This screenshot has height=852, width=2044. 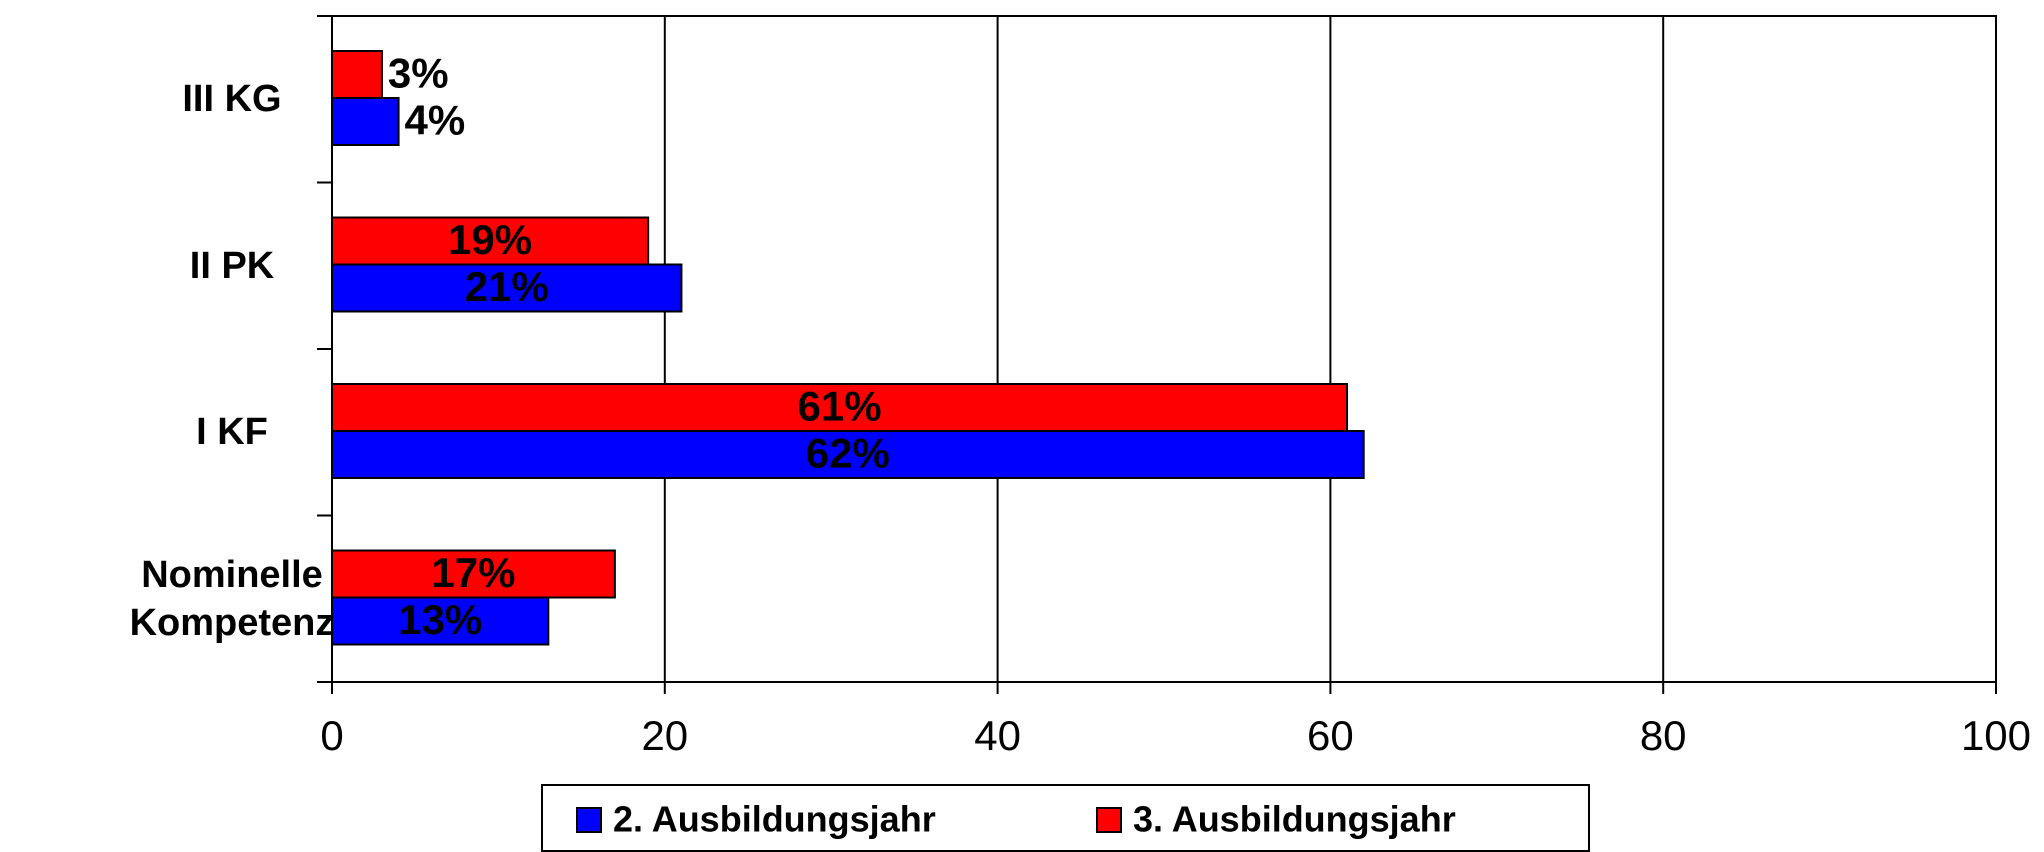 What do you see at coordinates (664, 735) in the screenshot?
I see `x-tick-label: 20` at bounding box center [664, 735].